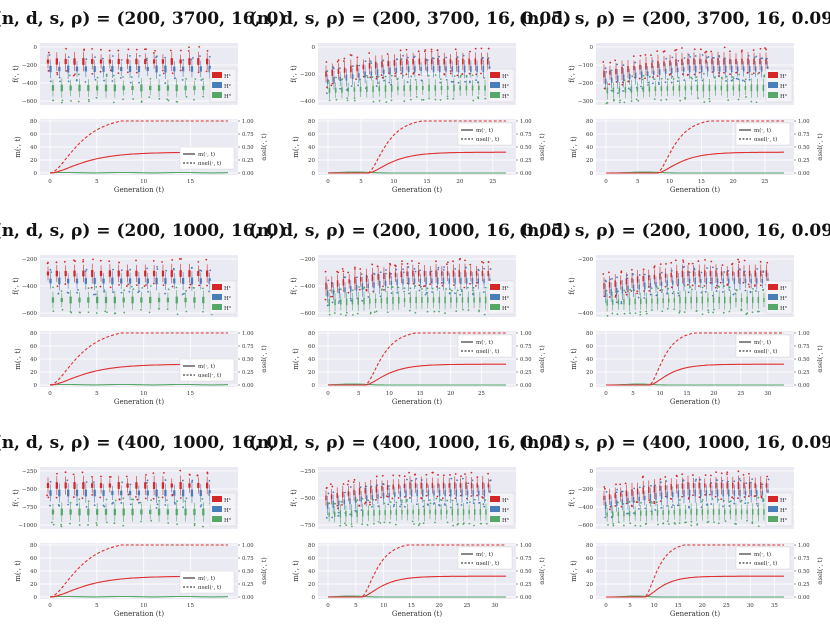  I want to click on alpha-tick-label: 0.75, so click(804, 559).